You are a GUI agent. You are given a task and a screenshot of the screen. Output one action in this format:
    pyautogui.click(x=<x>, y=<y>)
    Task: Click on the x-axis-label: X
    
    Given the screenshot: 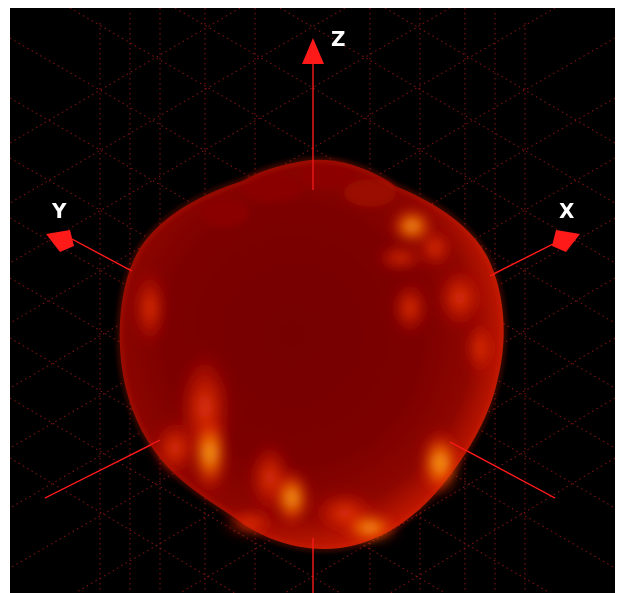 What is the action you would take?
    pyautogui.click(x=567, y=211)
    